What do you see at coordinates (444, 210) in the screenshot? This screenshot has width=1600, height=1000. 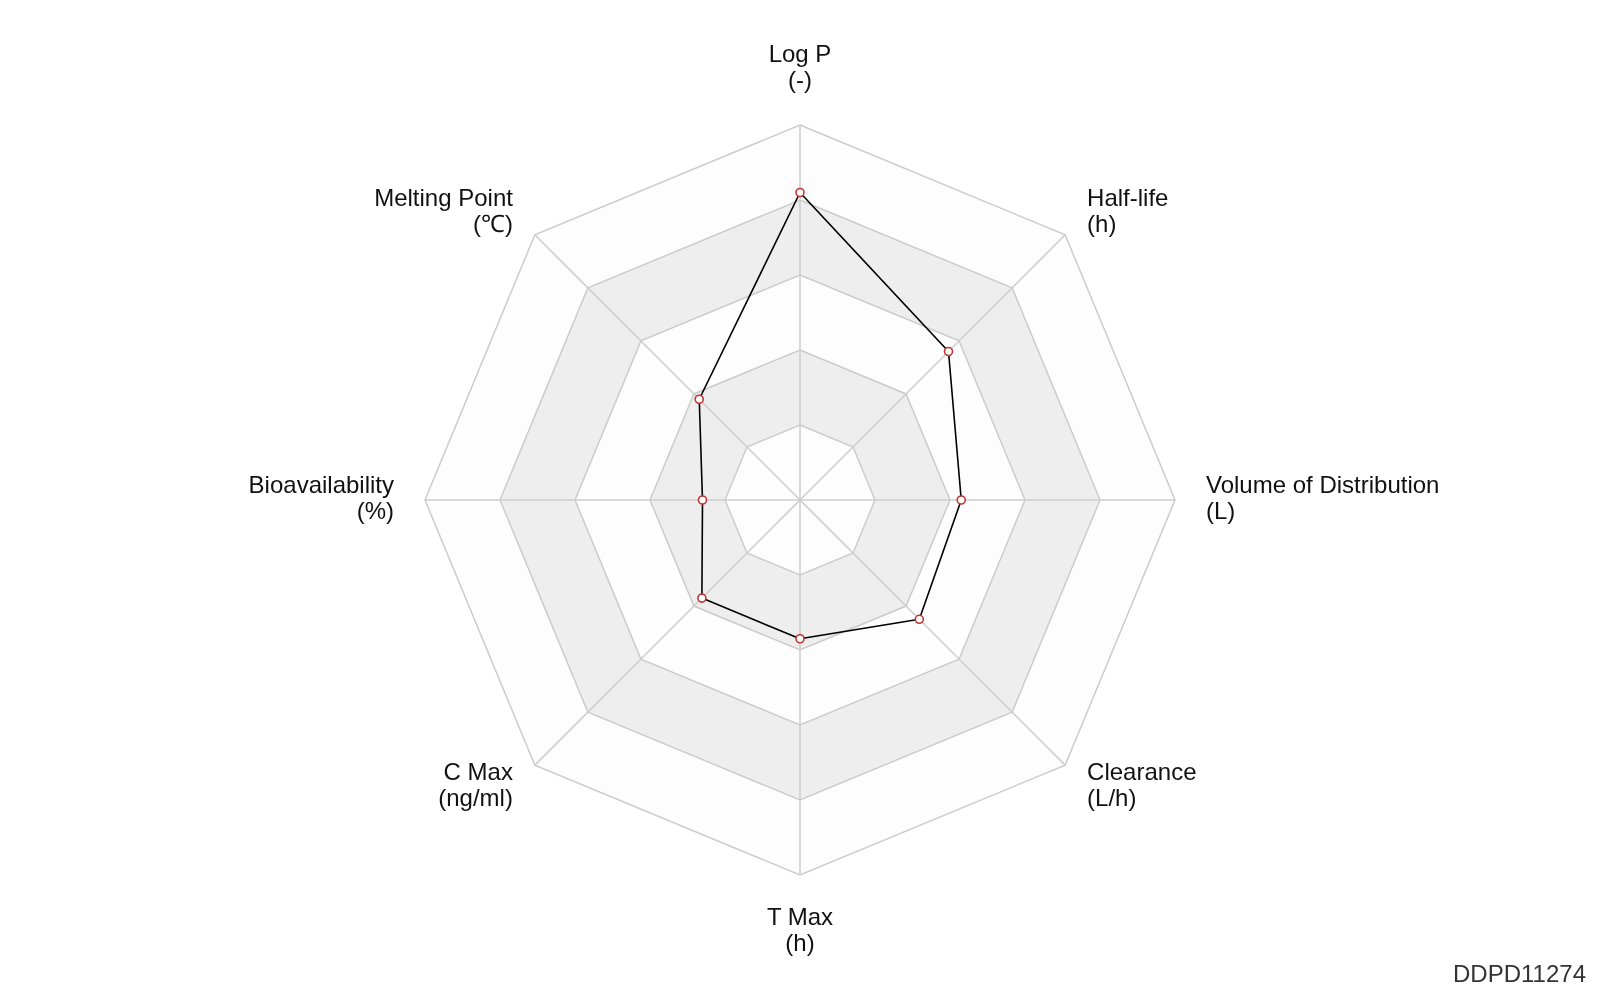 I see `spoke-label: Melting Point (℃)` at bounding box center [444, 210].